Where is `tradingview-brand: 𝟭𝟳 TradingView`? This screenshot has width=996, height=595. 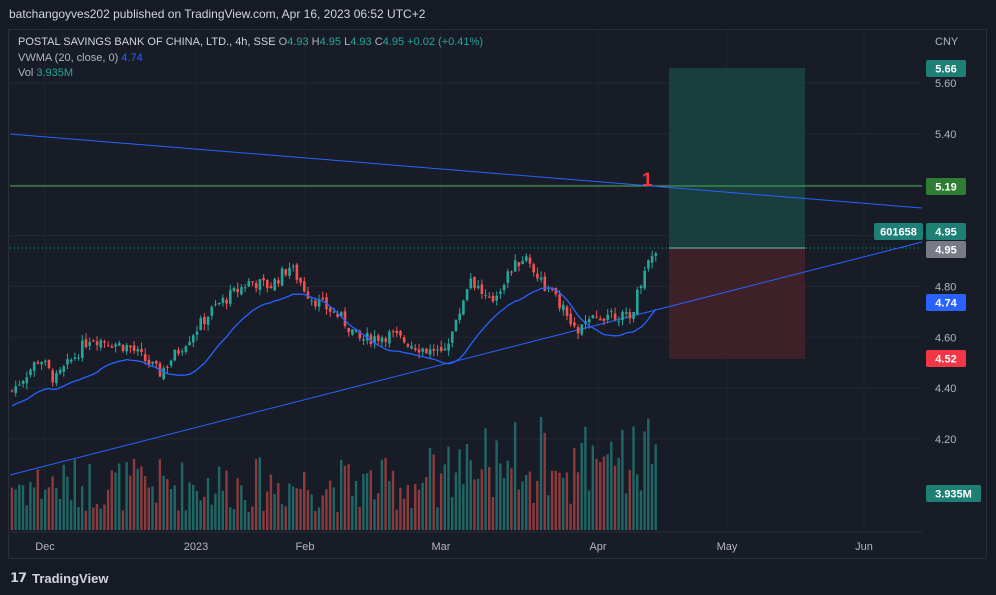 tradingview-brand: 𝟭𝟳 TradingView is located at coordinates (59, 578).